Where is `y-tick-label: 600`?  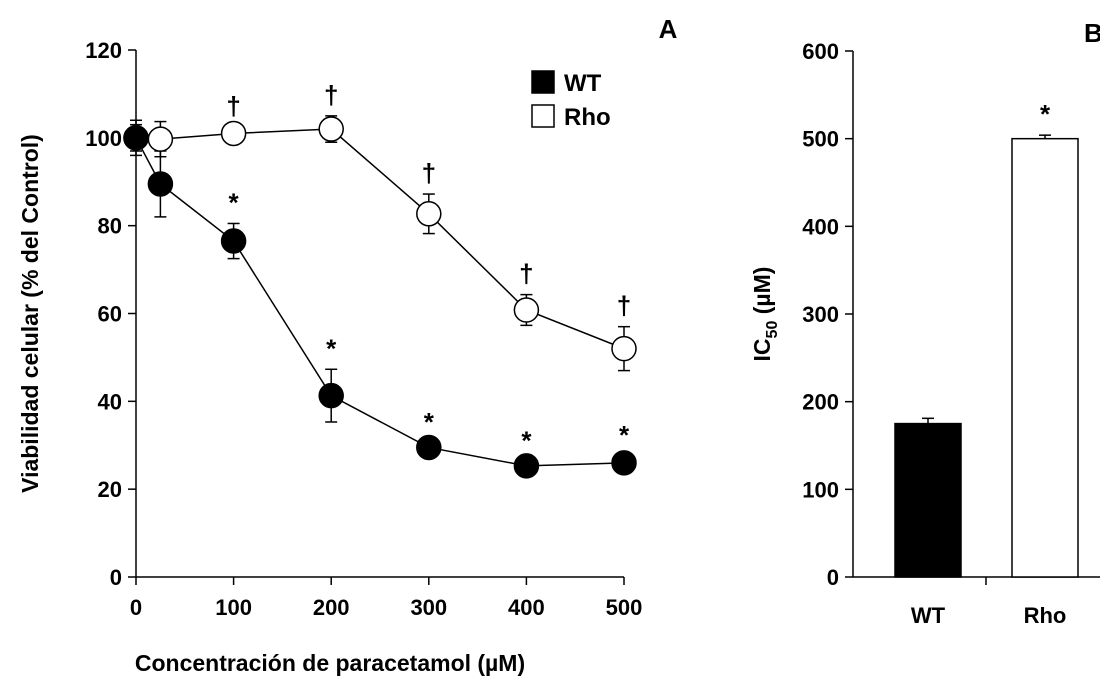
y-tick-label: 600 is located at coordinates (820, 51).